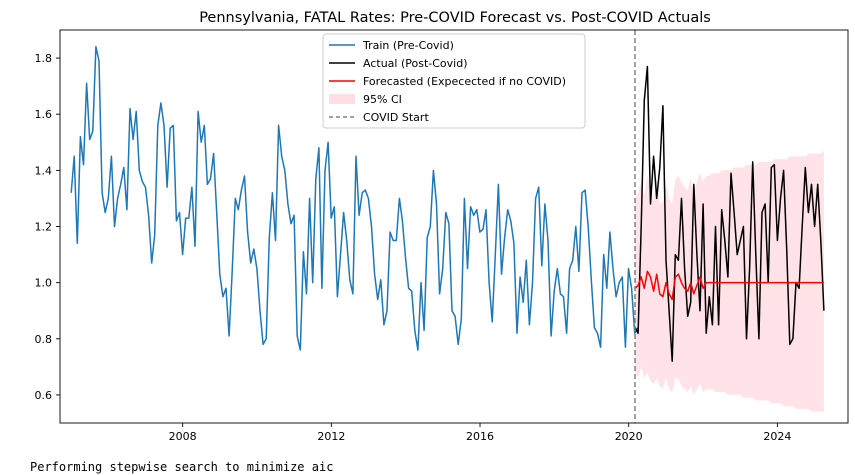  Describe the element at coordinates (629, 436) in the screenshot. I see `x-tick-label: 2020` at that location.